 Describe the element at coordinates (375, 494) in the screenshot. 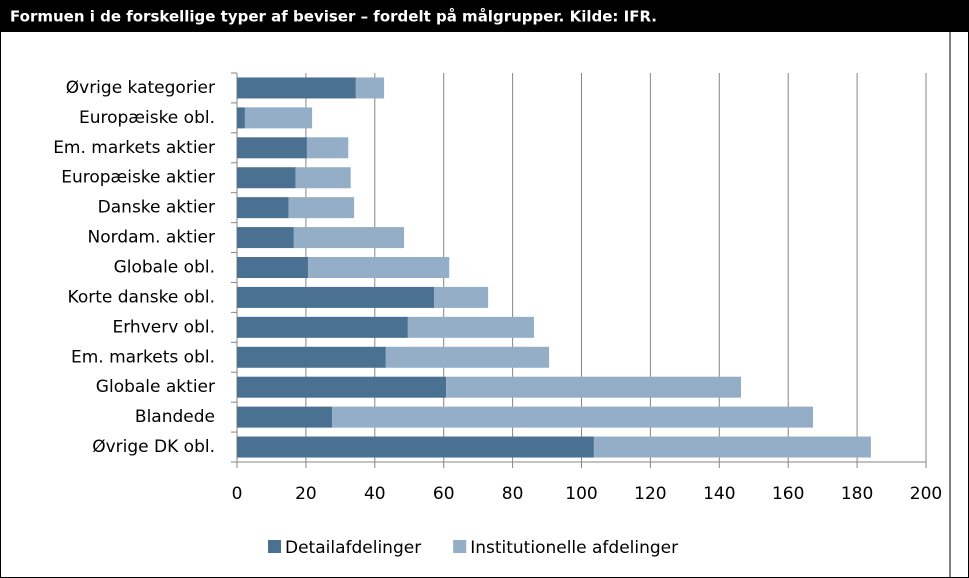

I see `x-tick-label: 40` at that location.